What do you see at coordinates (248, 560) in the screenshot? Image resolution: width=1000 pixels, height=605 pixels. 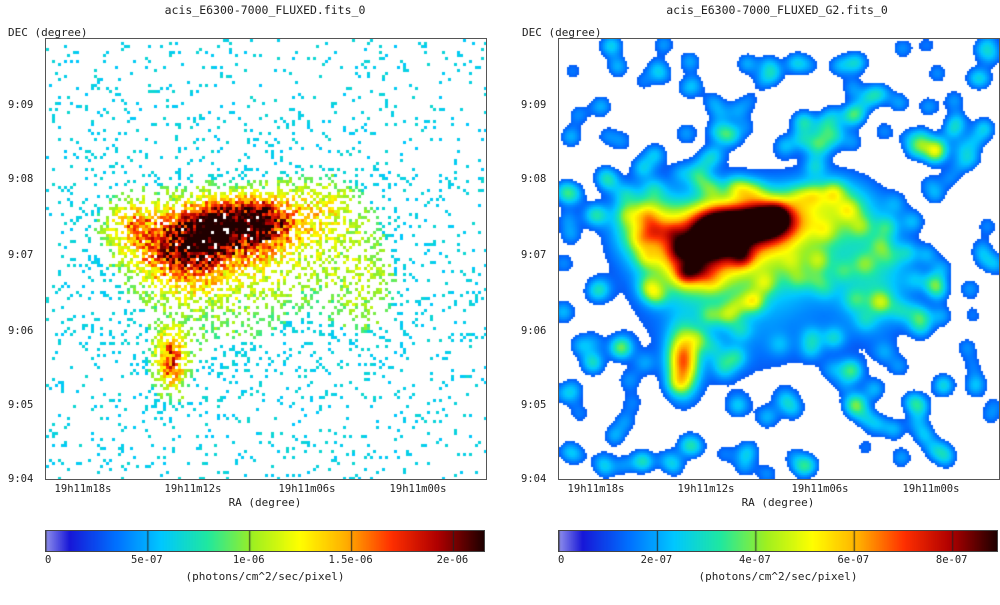 I see `colorbar-tick-label: 1e-06` at bounding box center [248, 560].